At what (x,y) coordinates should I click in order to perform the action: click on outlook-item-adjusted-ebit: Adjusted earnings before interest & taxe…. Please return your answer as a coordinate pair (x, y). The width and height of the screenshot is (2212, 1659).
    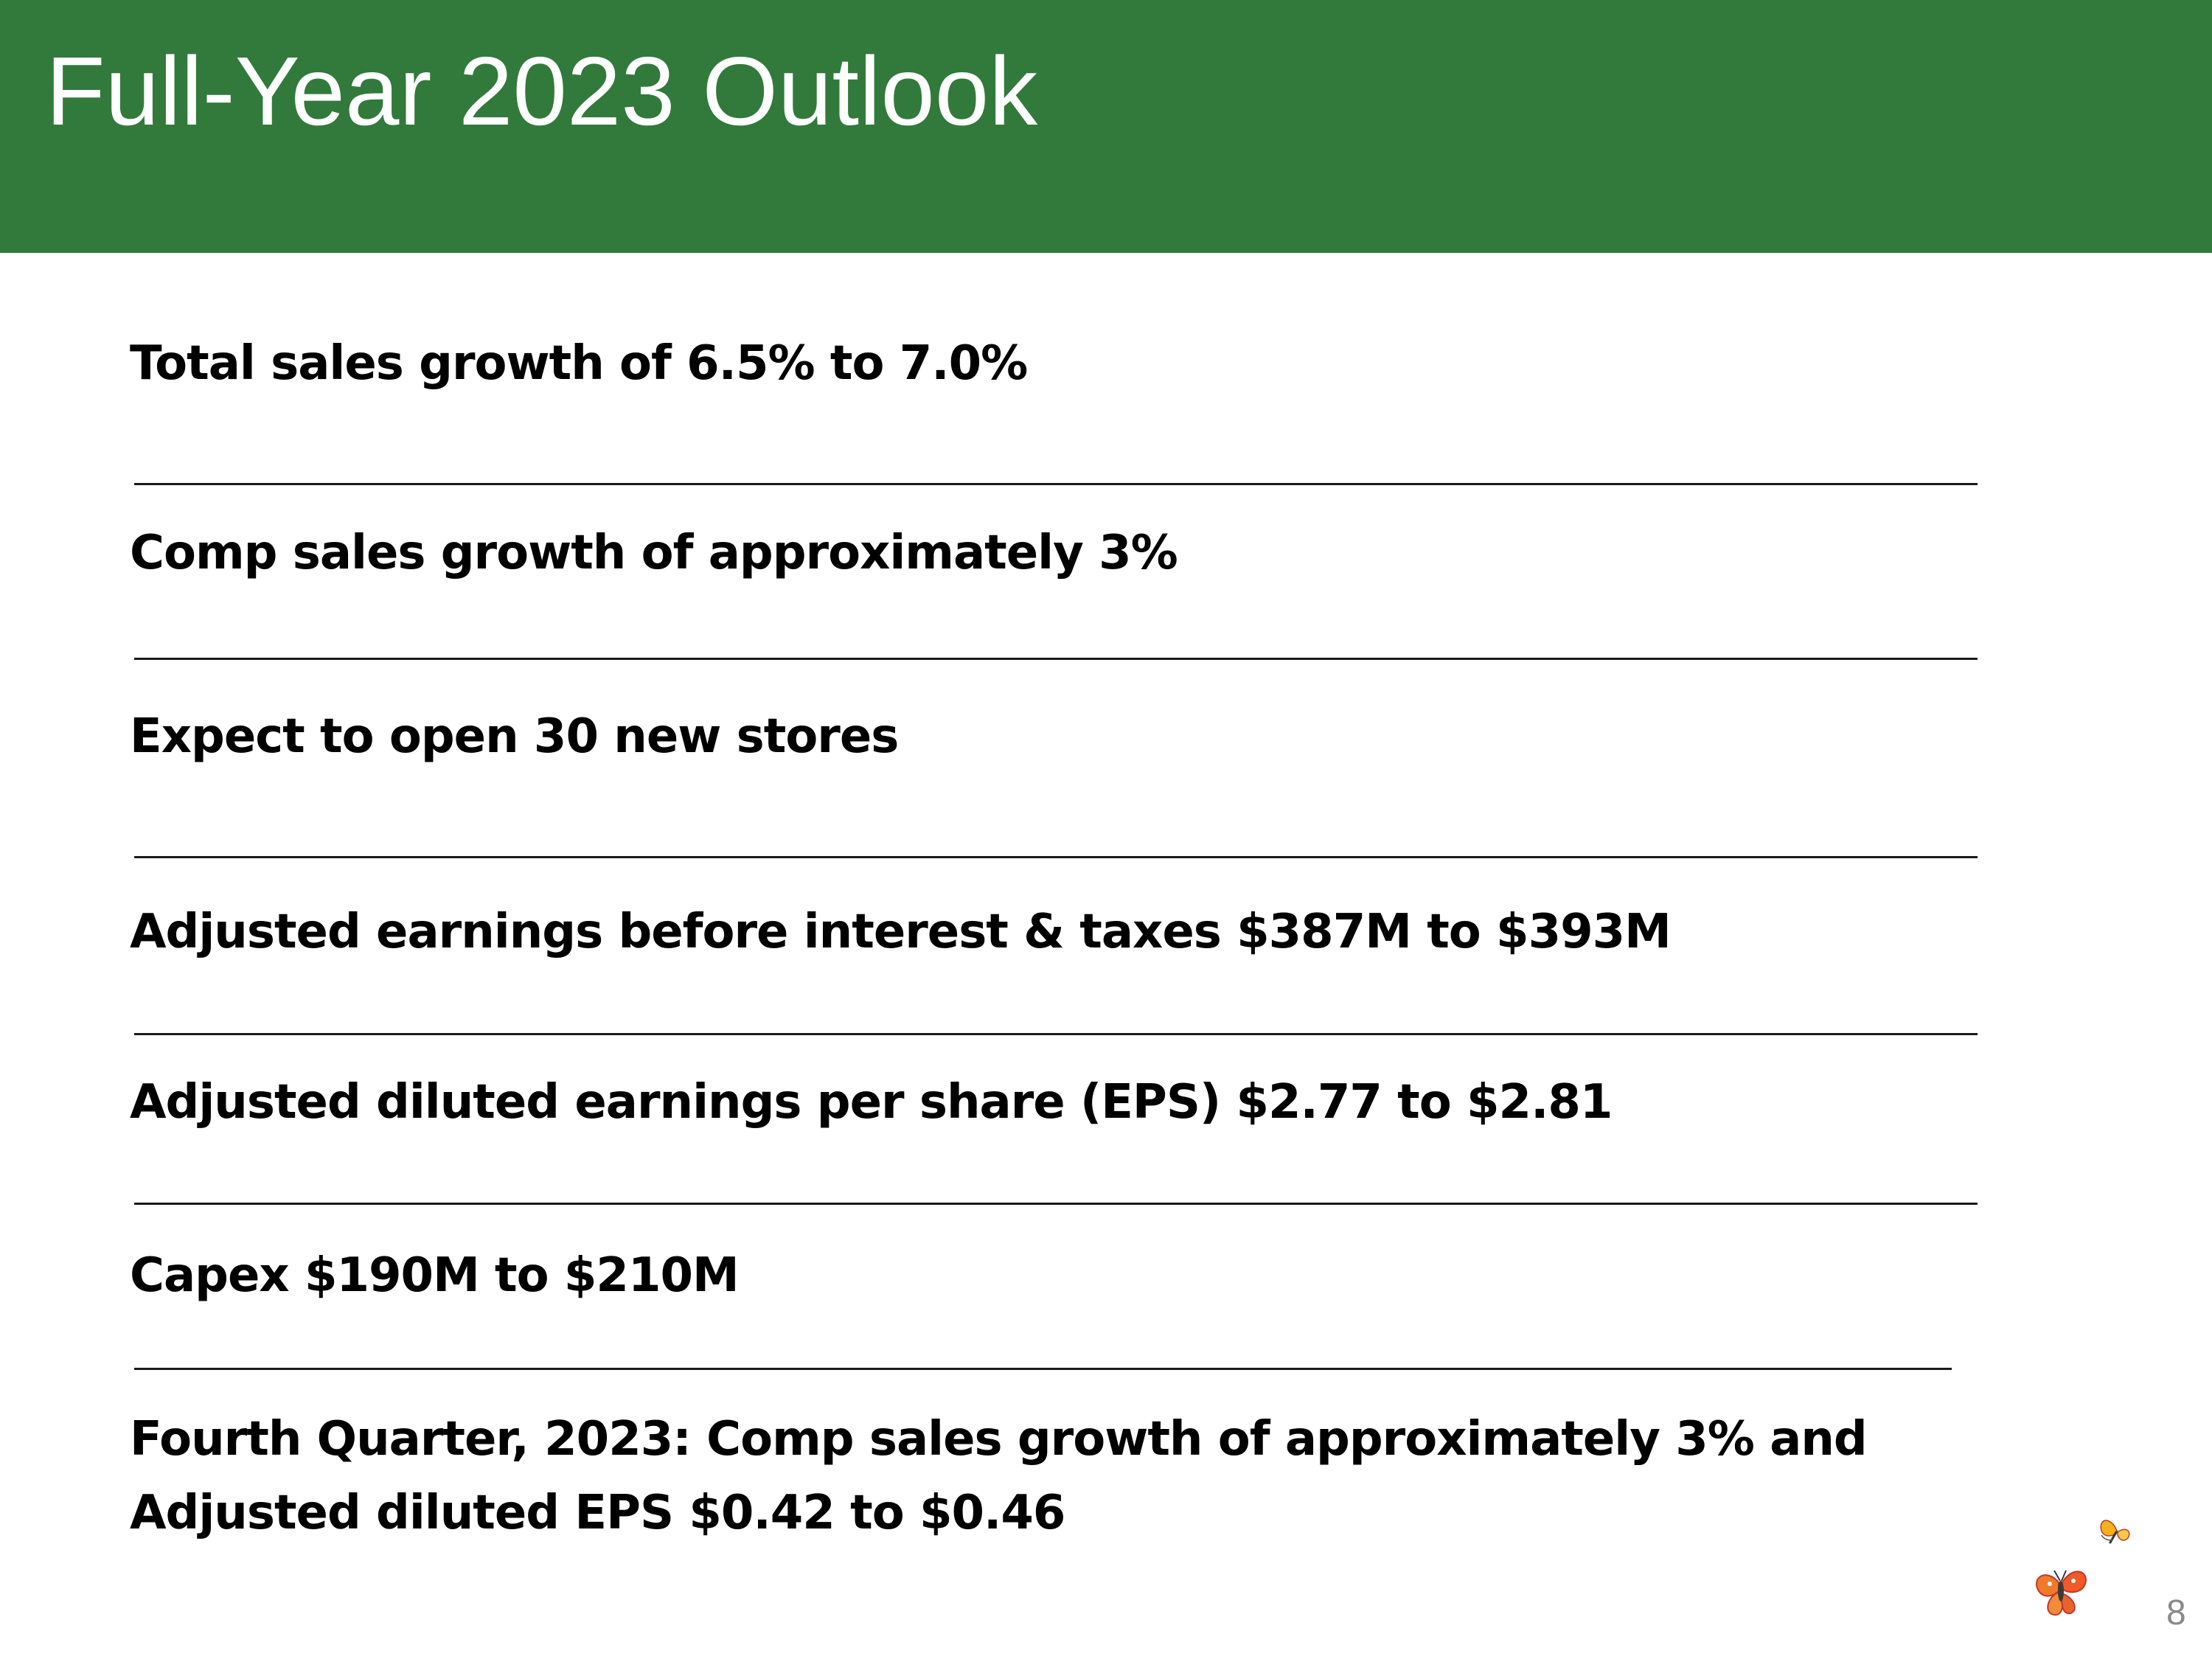
    Looking at the image, I should click on (901, 932).